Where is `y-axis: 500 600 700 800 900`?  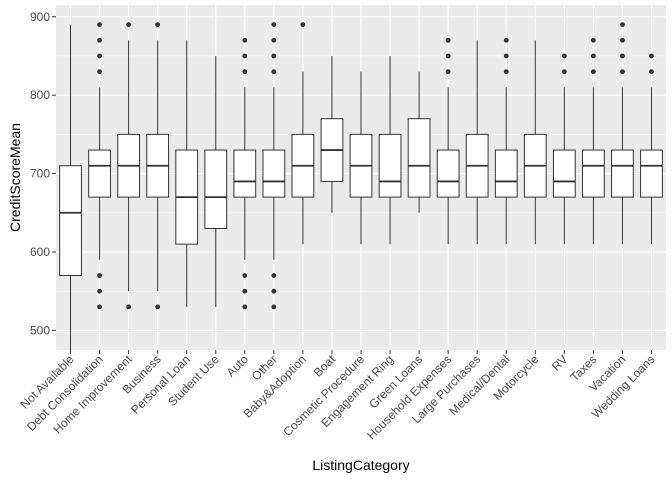
y-axis: 500 600 700 800 900 is located at coordinates (43, 173).